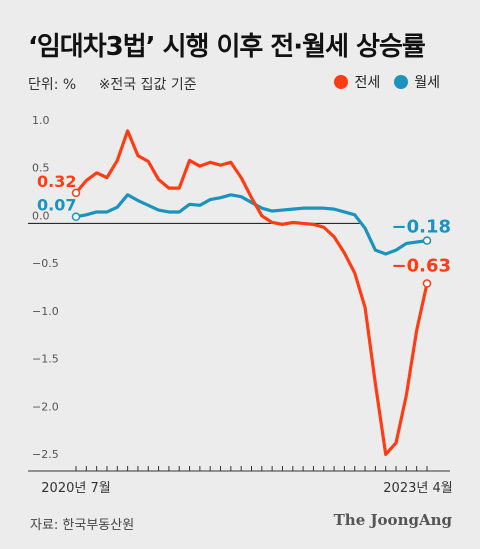 The width and height of the screenshot is (480, 549). I want to click on legend-dot-jeonse, so click(341, 82).